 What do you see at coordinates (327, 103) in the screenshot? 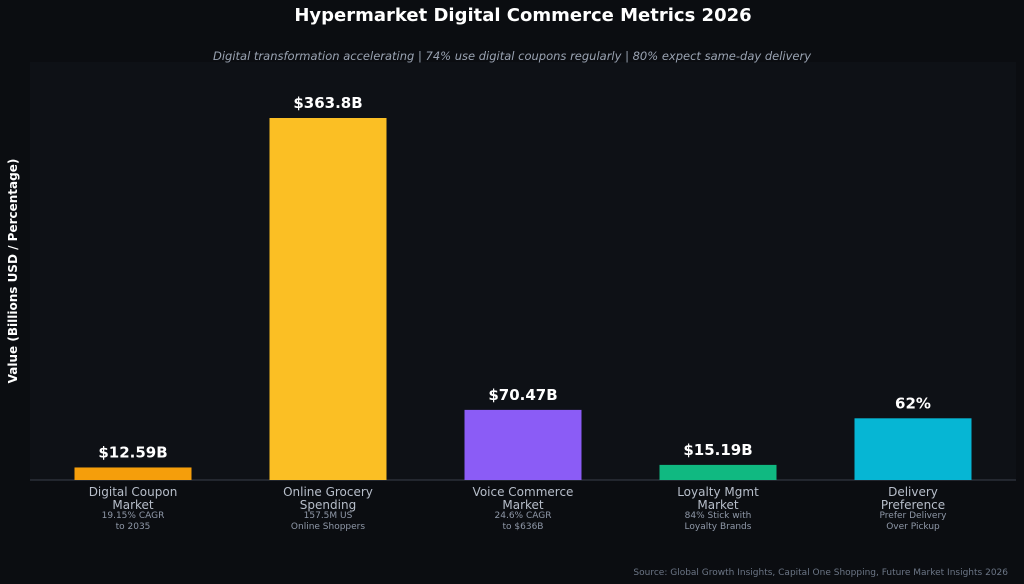
I see `bar-value-label-1: $363.8B` at bounding box center [327, 103].